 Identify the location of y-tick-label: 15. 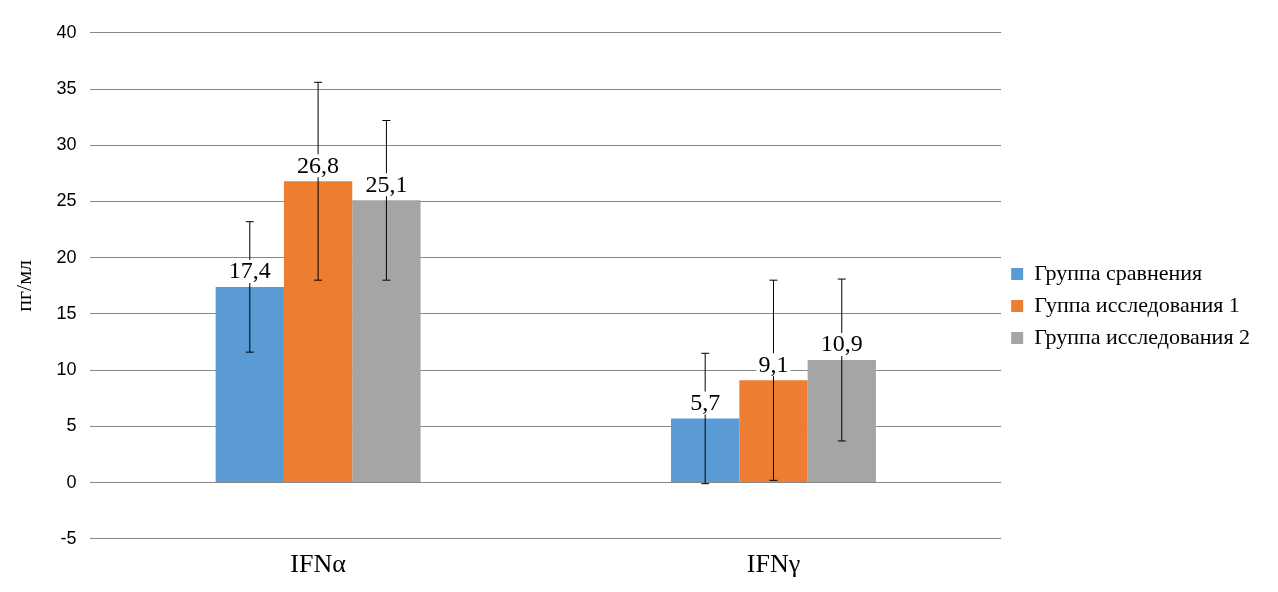
(66, 312).